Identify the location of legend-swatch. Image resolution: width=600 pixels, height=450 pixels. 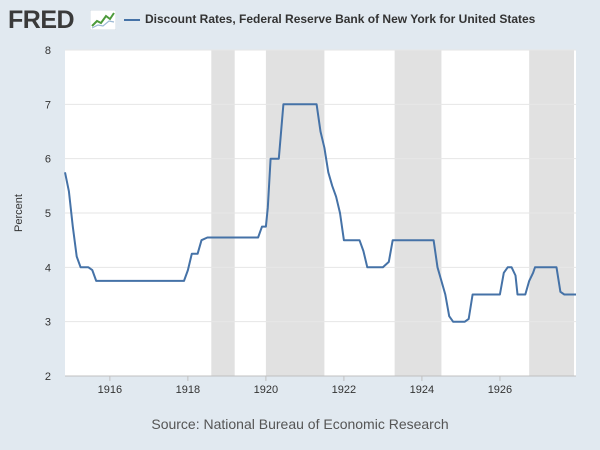
(132, 20).